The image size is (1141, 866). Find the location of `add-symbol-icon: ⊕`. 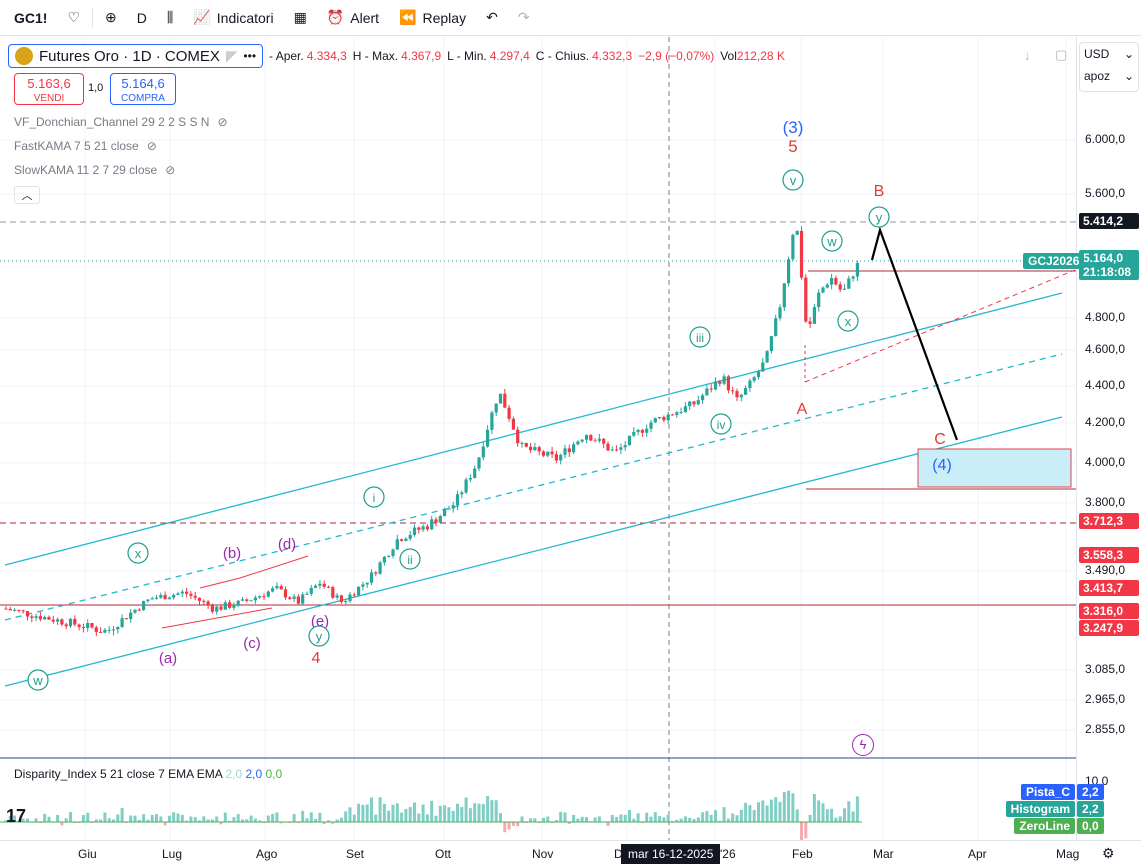

add-symbol-icon: ⊕ is located at coordinates (111, 17).